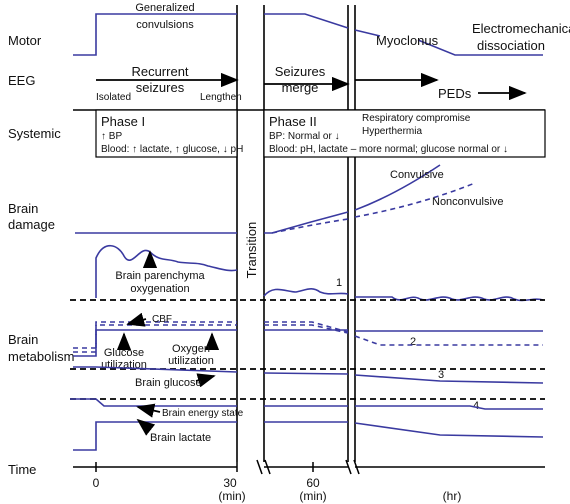  I want to click on marker-3: 3, so click(441, 375).